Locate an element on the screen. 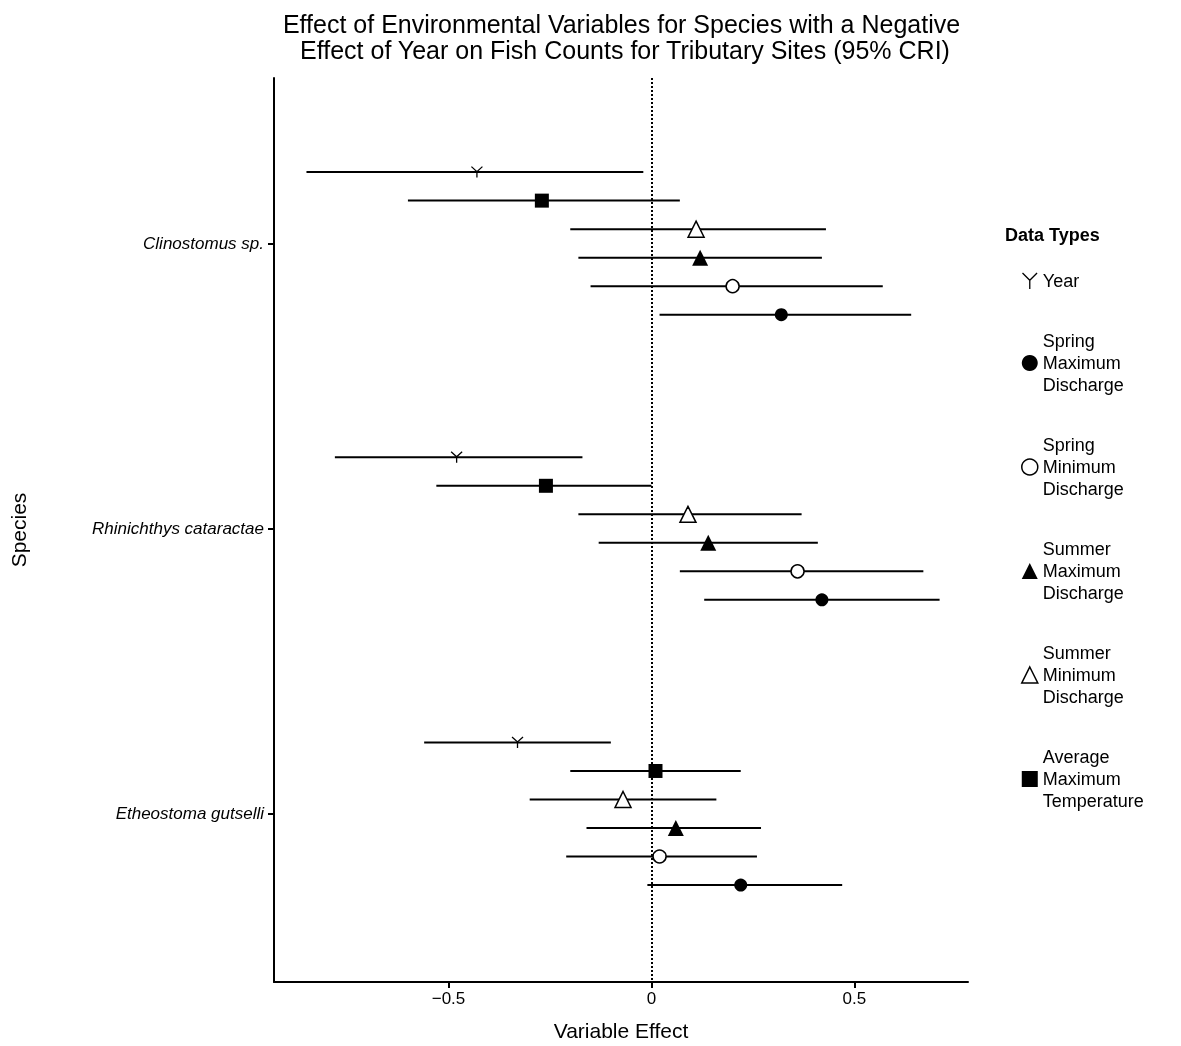 Image resolution: width=1181 pixels, height=1046 pixels. y-tick-label: Rhinichthys cataractae is located at coordinates (178, 529).